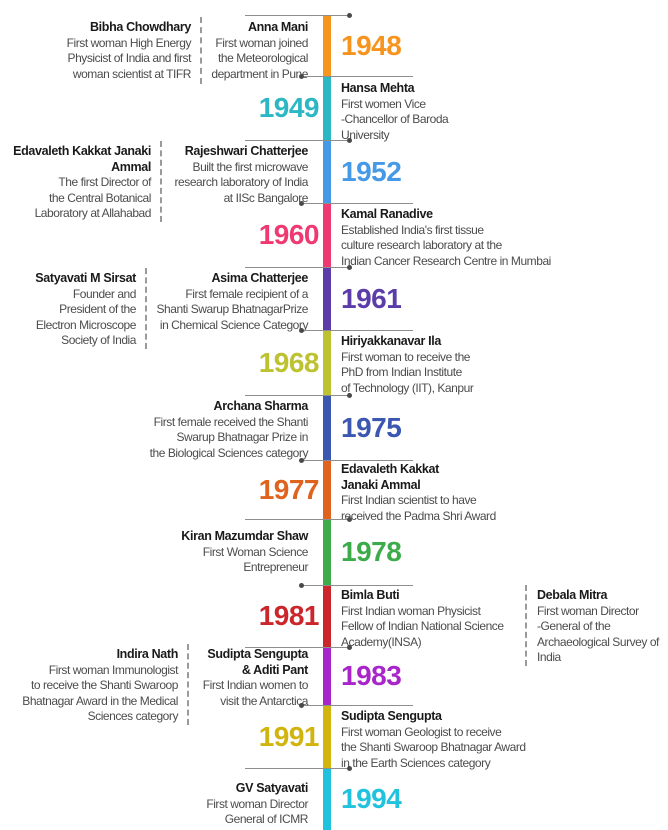 Image resolution: width=668 pixels, height=830 pixels. Describe the element at coordinates (327, 489) in the screenshot. I see `timeline-bar-segment-1977` at that location.